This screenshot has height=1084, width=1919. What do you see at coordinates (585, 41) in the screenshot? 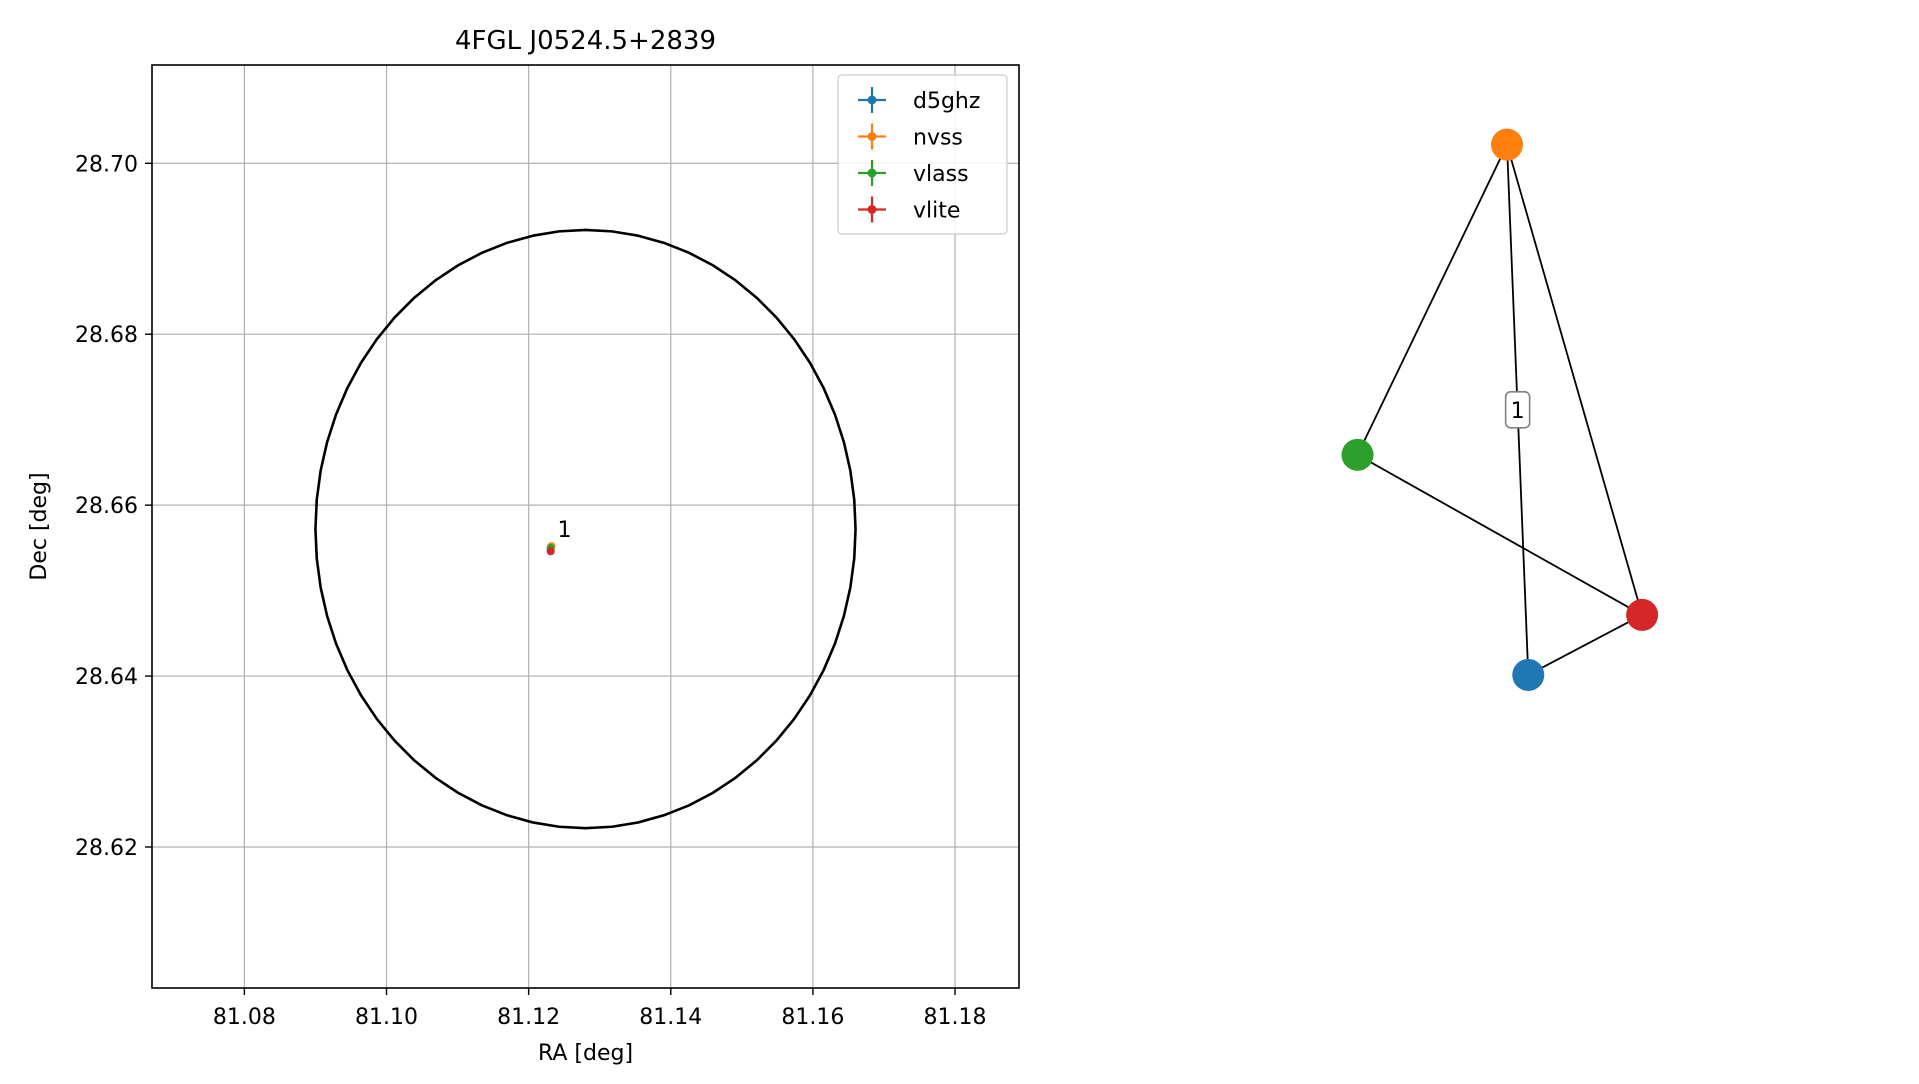
I see `chart-title: 4FGL J0524.5+2839` at bounding box center [585, 41].